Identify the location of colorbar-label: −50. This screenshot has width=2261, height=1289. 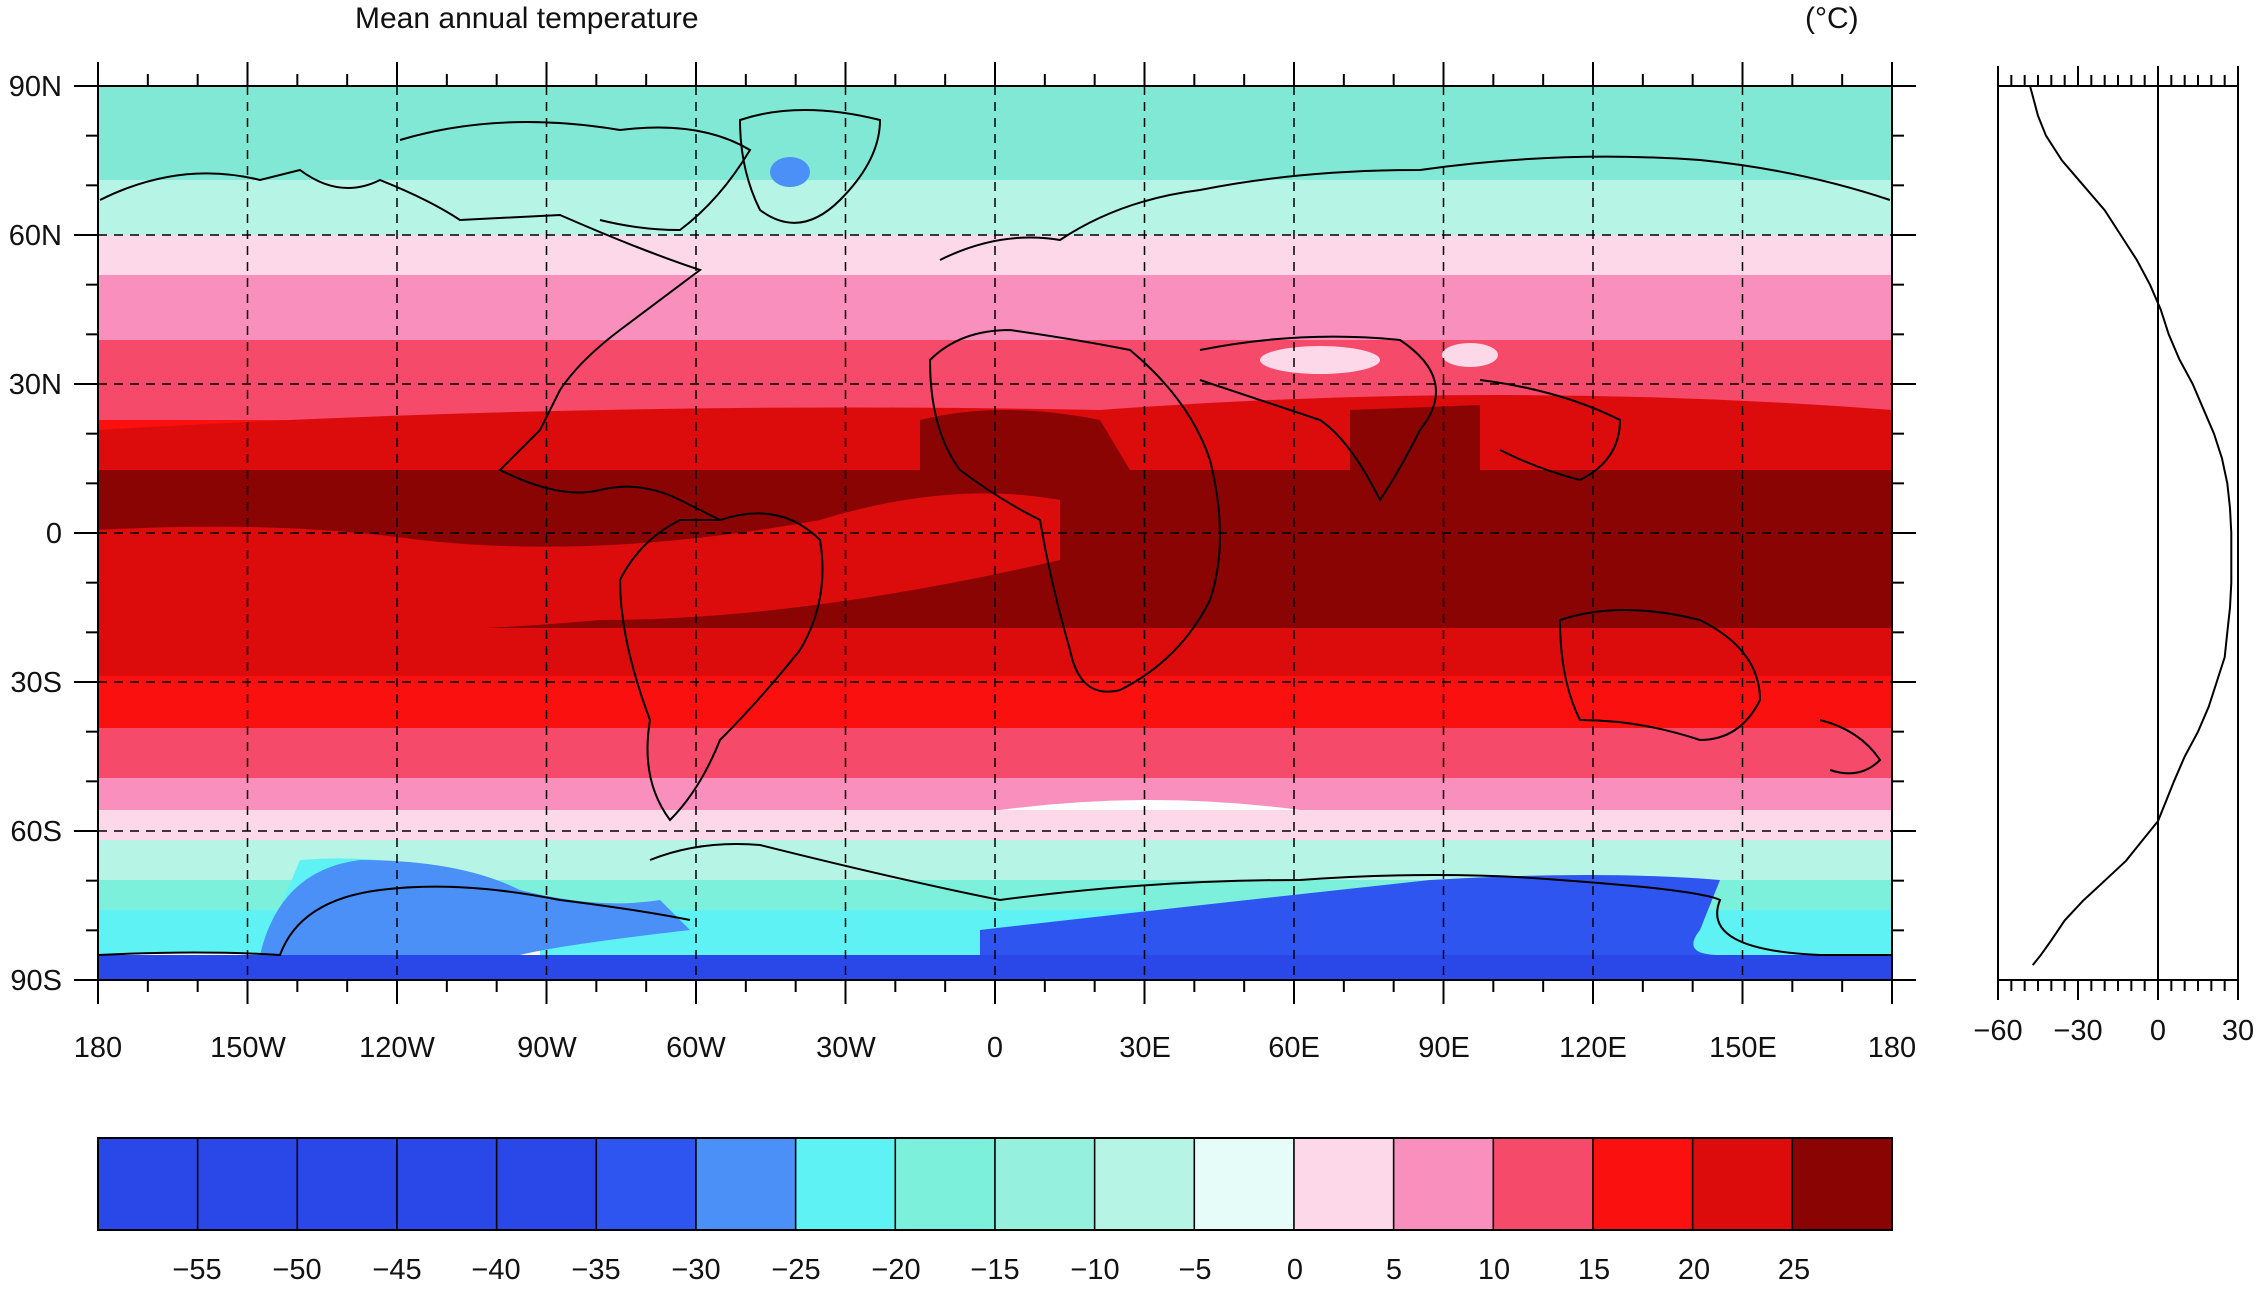
(296, 1270).